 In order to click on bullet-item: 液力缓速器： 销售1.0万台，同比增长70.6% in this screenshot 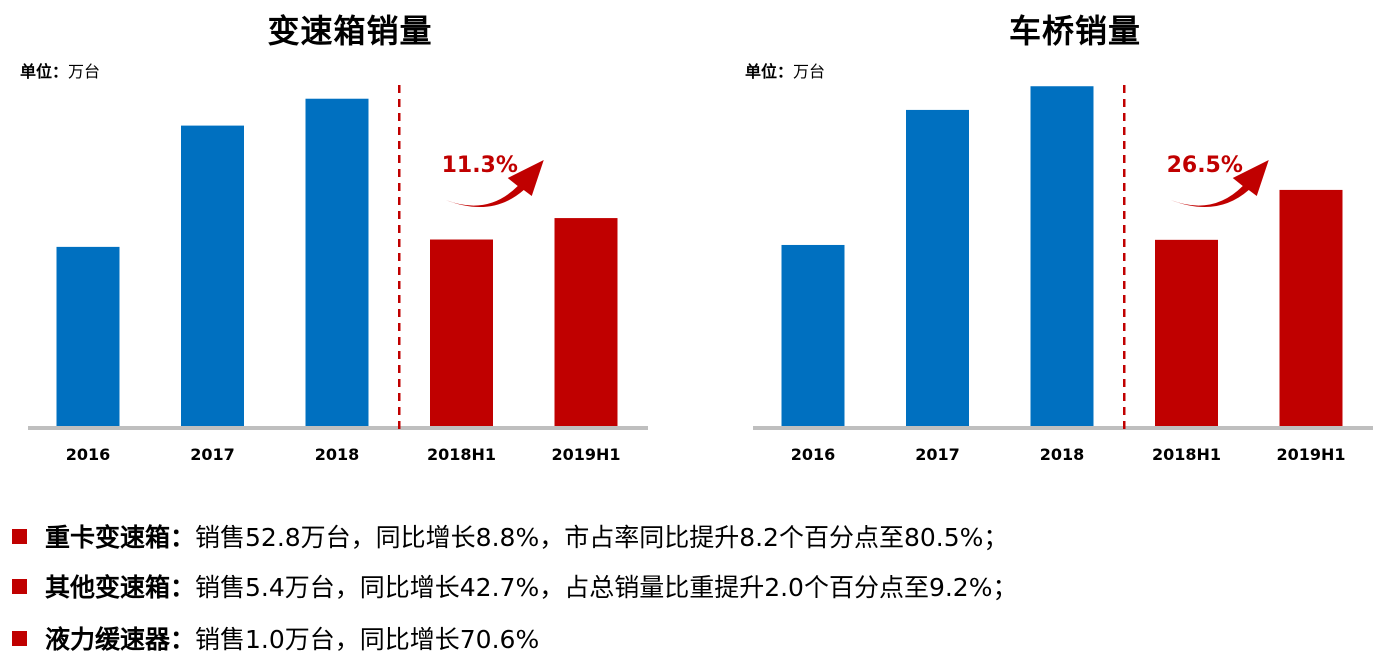, I will do `click(269, 638)`.